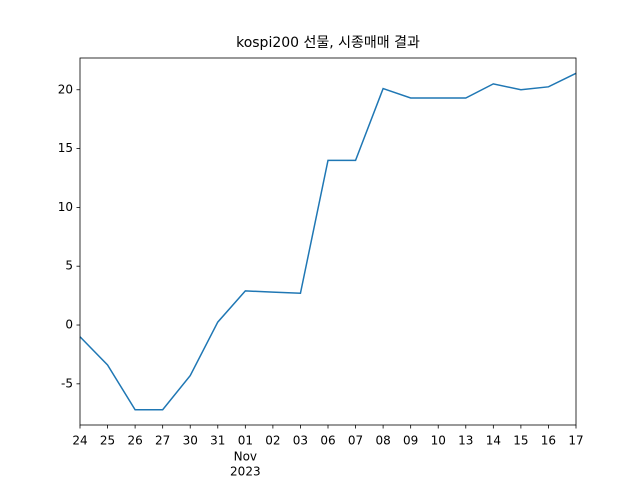  What do you see at coordinates (245, 457) in the screenshot?
I see `x-month-label: Nov` at bounding box center [245, 457].